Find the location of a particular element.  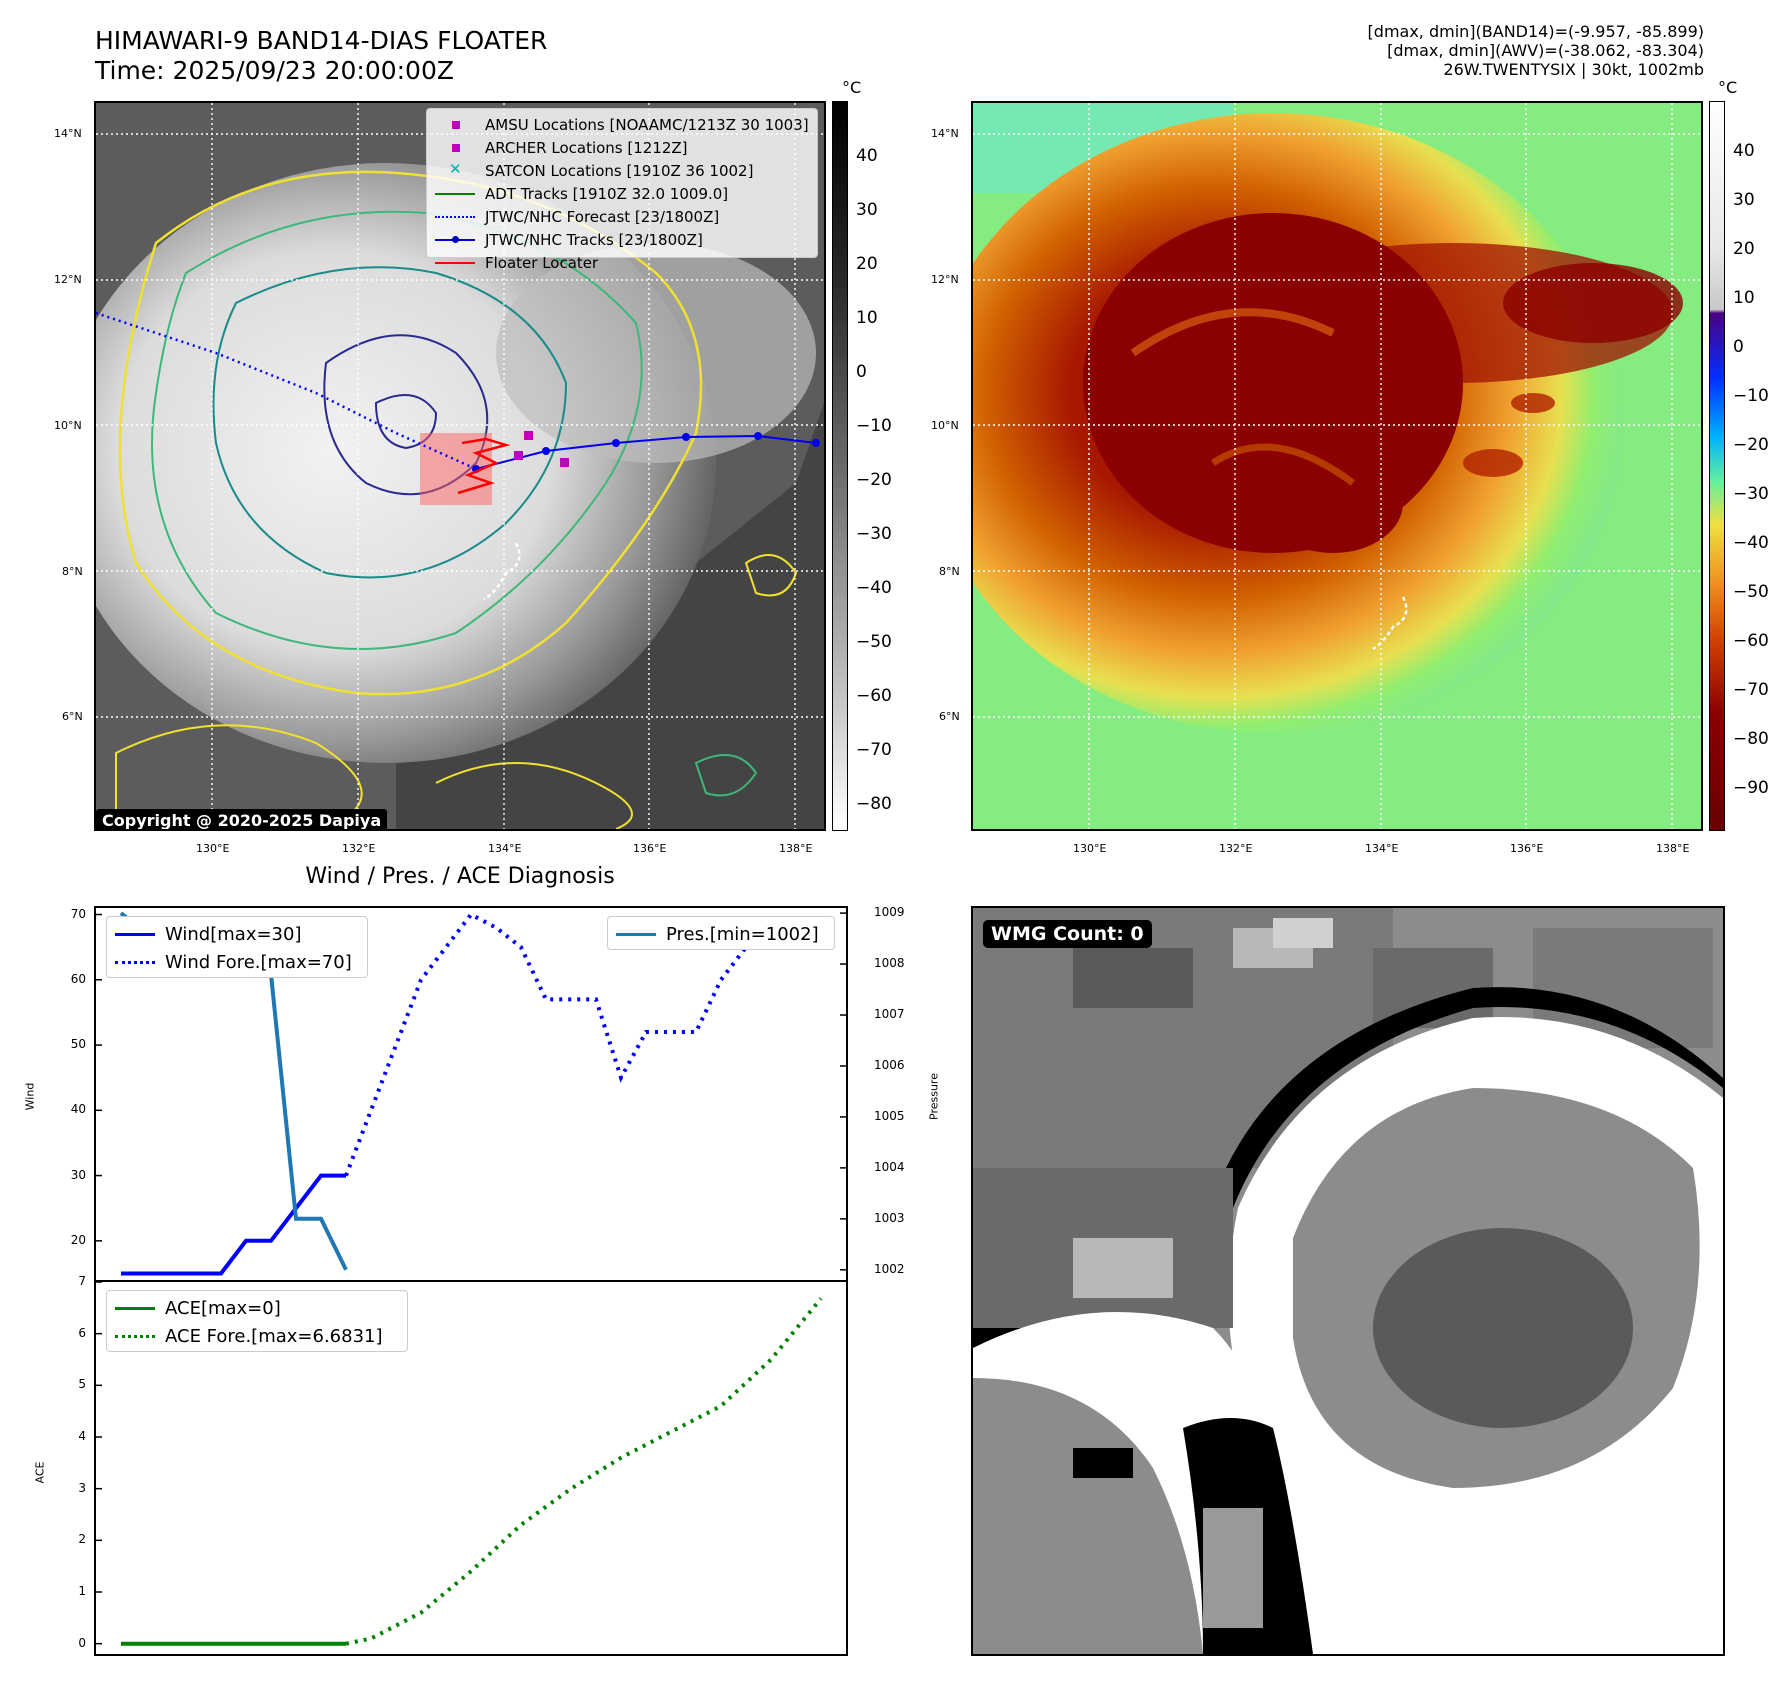

wind-y-tick: 60 is located at coordinates (78, 978).